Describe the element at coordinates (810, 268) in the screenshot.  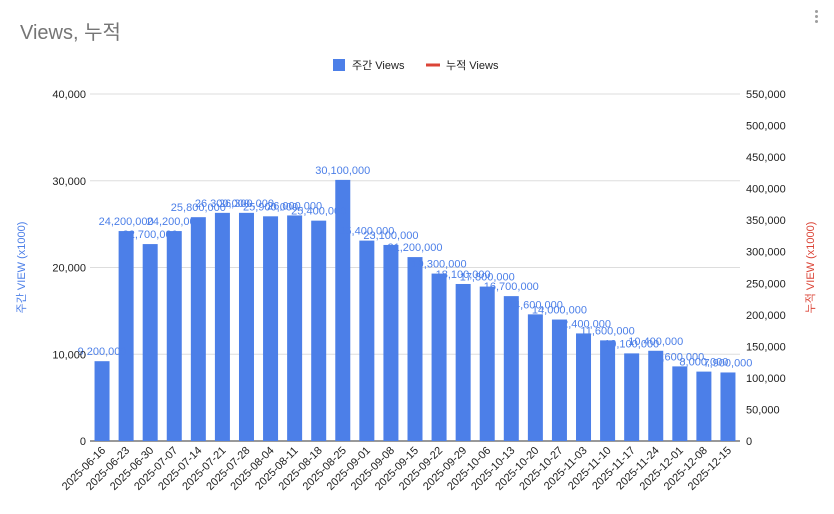
I see `y-right-title: 누적 VIEW (x1000)` at that location.